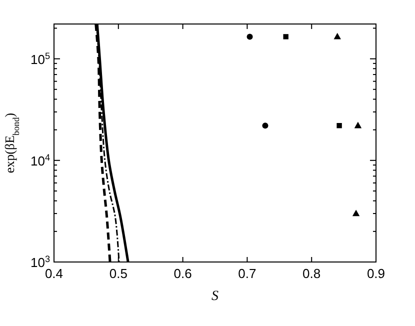 This screenshot has height=326, width=415. Describe the element at coordinates (247, 273) in the screenshot. I see `x-tick-label: 0.7` at that location.